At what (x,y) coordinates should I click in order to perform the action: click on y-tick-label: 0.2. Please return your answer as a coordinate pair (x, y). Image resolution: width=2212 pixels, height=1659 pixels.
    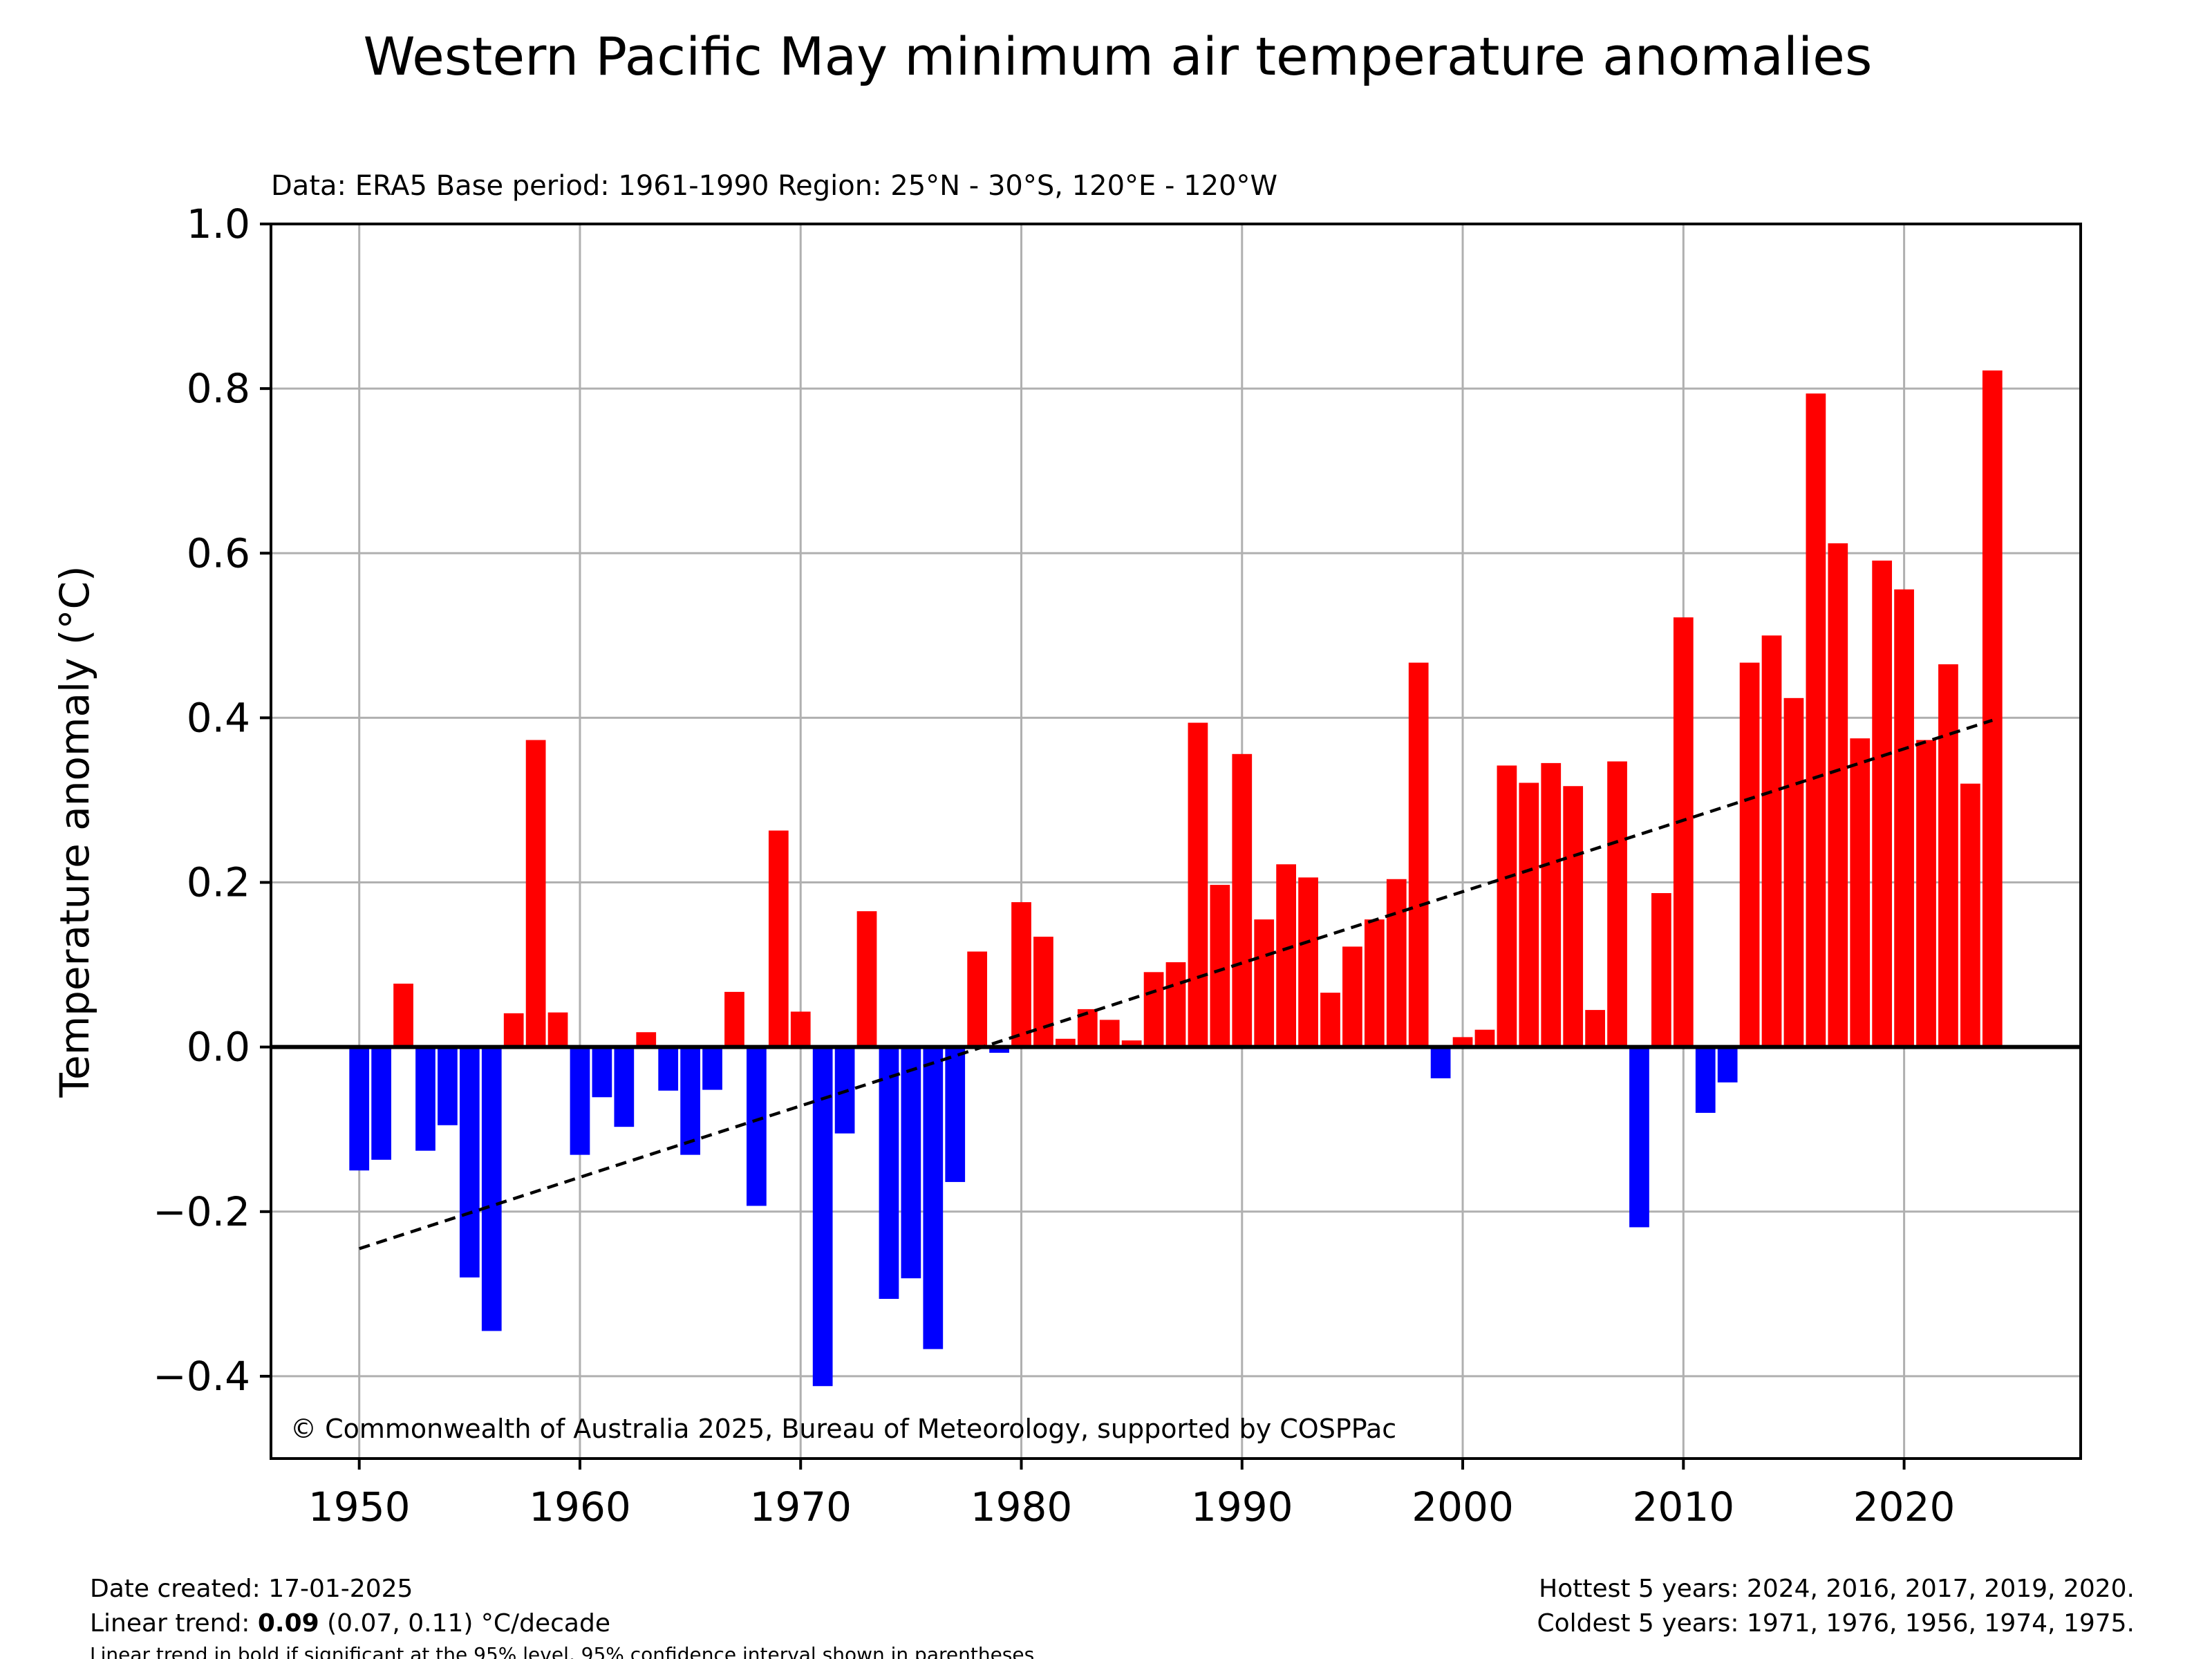
    Looking at the image, I should click on (218, 882).